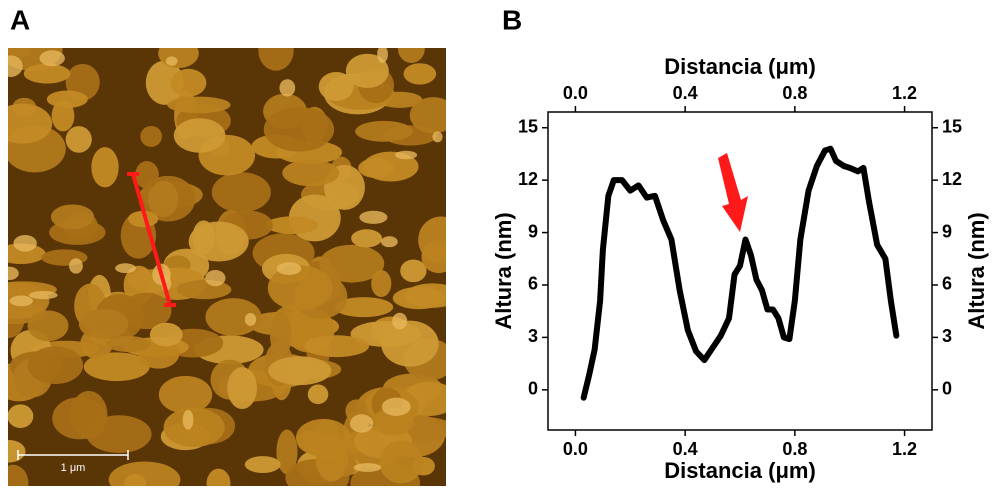 The image size is (993, 491). I want to click on y-tick-label: 15, so click(528, 126).